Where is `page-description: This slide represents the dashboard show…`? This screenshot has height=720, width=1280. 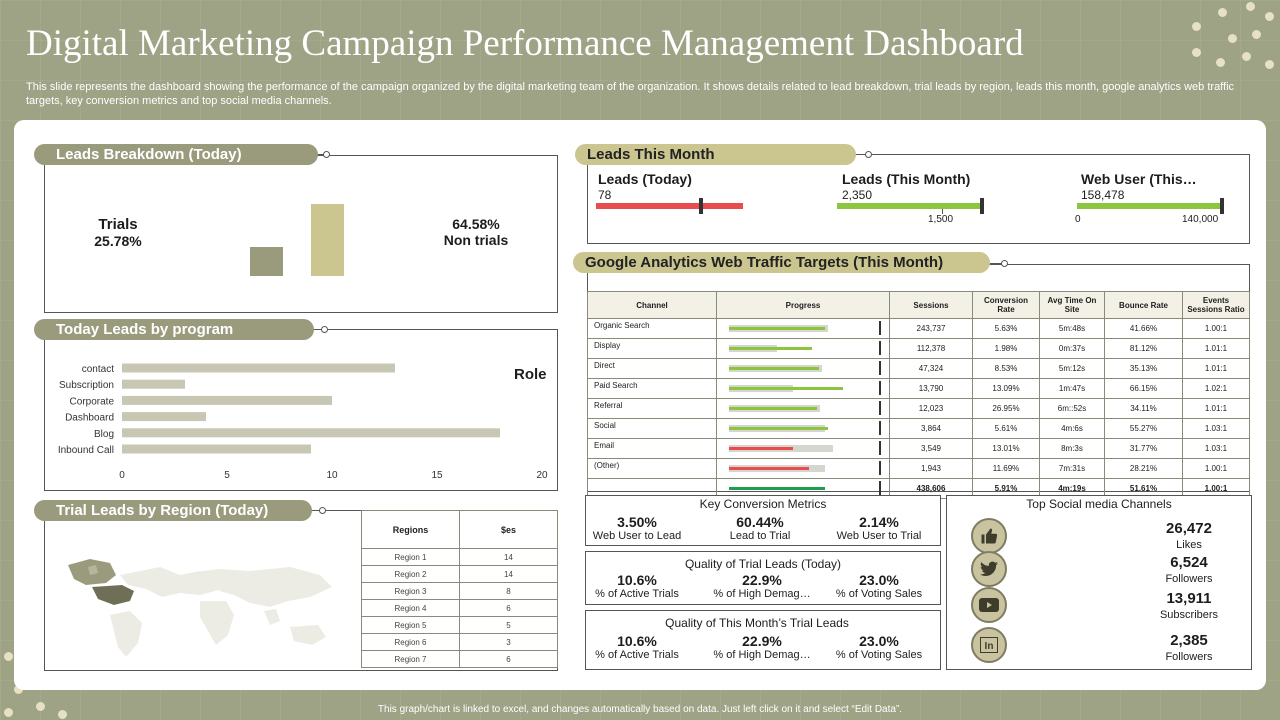
page-description: This slide represents the dashboard show… is located at coordinates (630, 94).